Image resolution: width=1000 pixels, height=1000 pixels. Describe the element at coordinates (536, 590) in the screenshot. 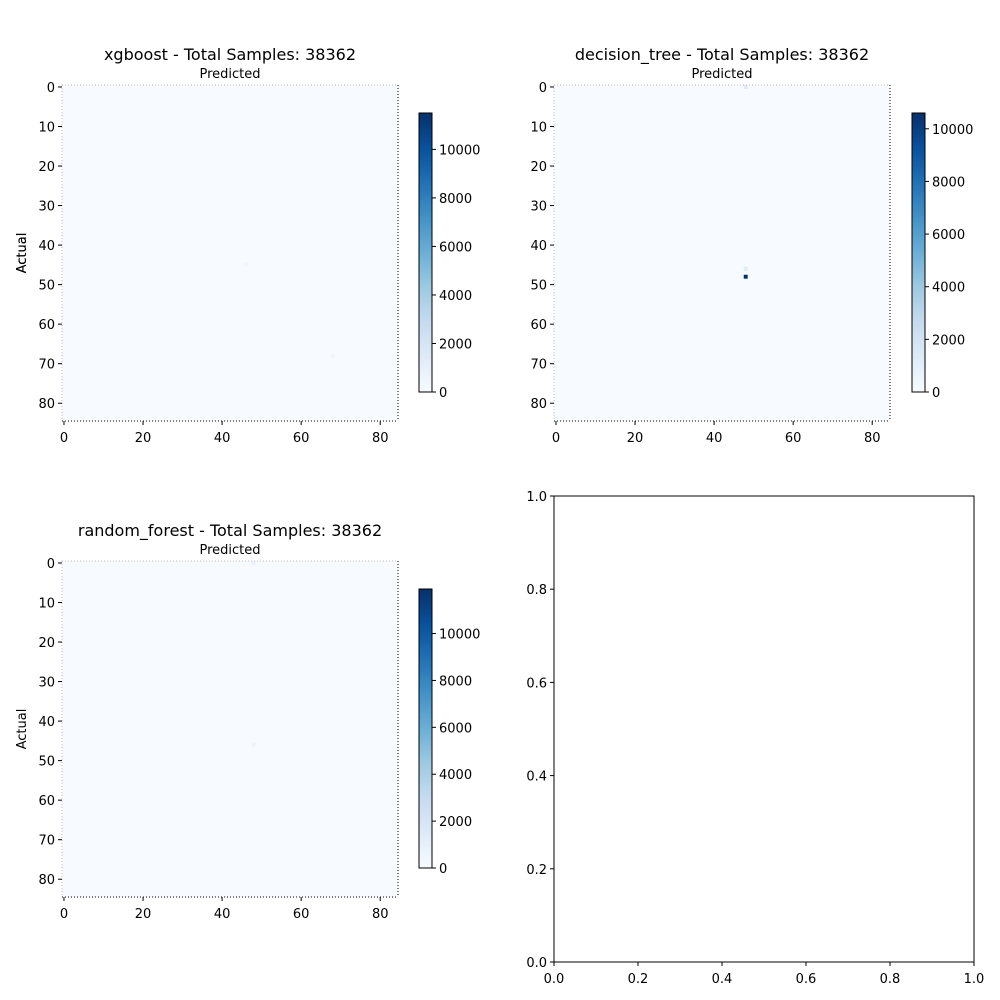

I see `y-tick-label: 0.8` at that location.